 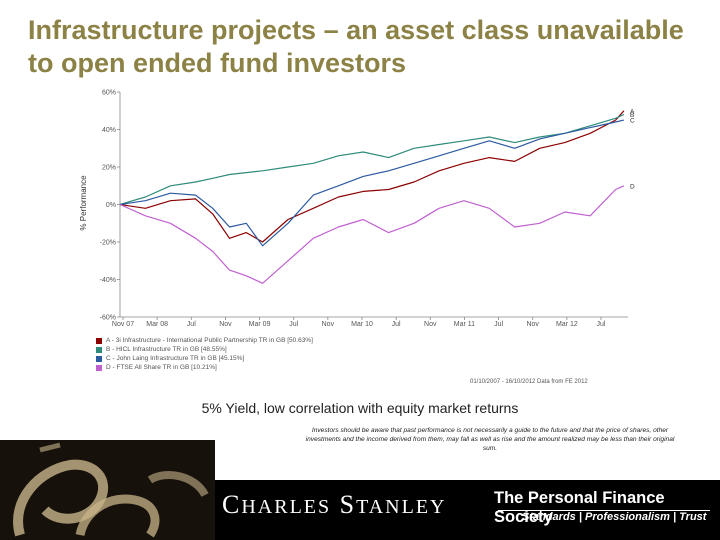 I want to click on y-tick-label: -20%, so click(x=108, y=243).